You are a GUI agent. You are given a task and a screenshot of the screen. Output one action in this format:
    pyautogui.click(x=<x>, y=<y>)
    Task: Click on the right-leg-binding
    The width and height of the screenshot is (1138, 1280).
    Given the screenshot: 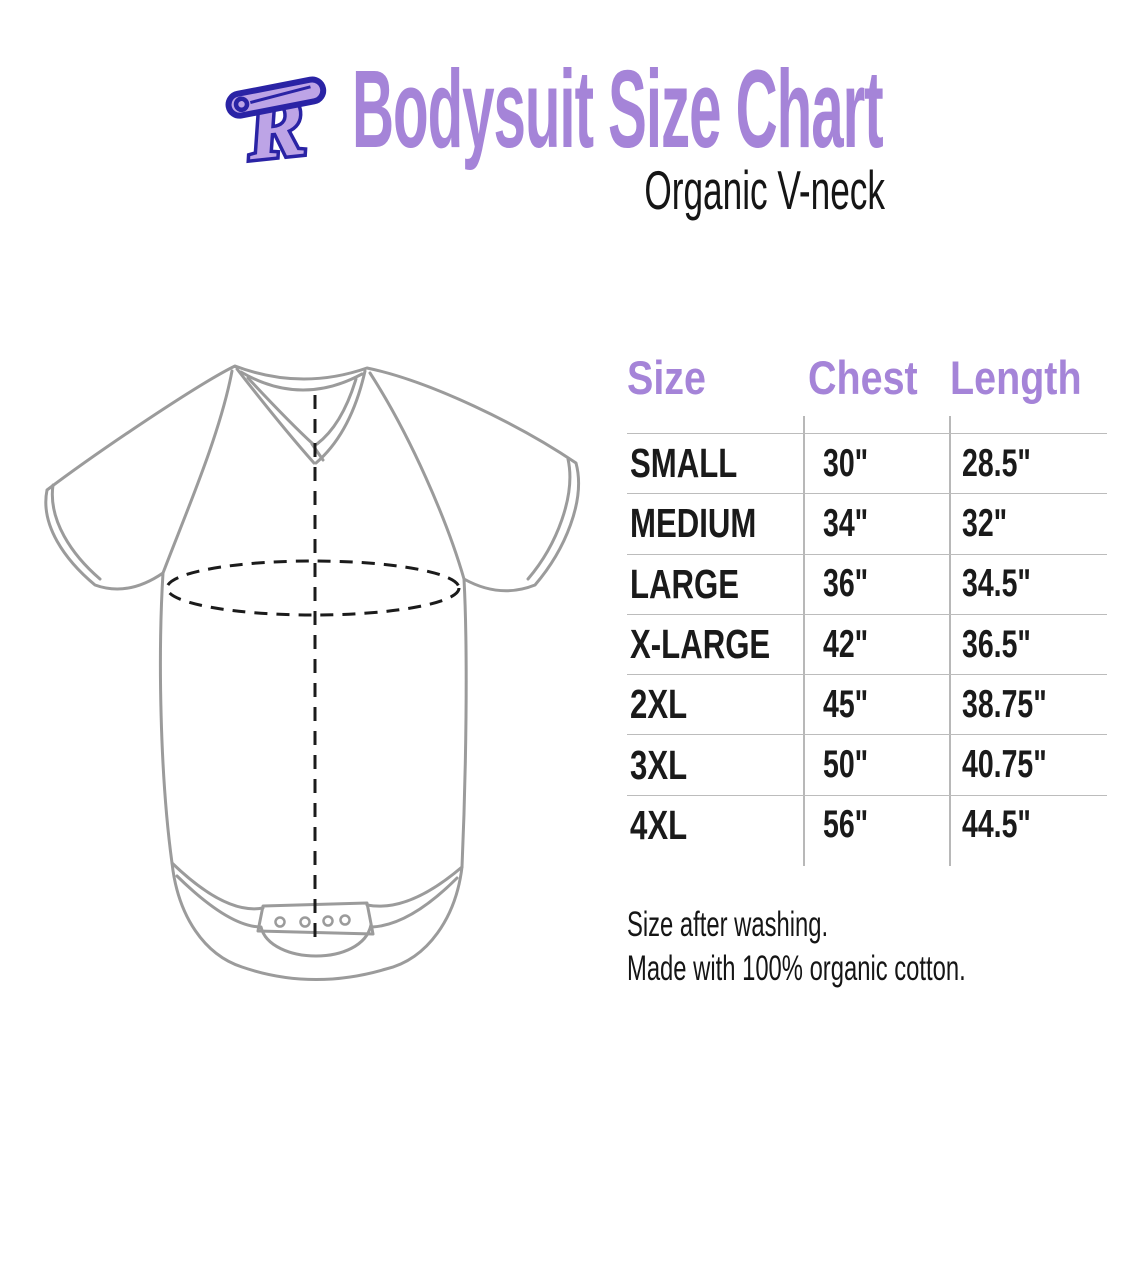 What is the action you would take?
    pyautogui.click(x=414, y=886)
    